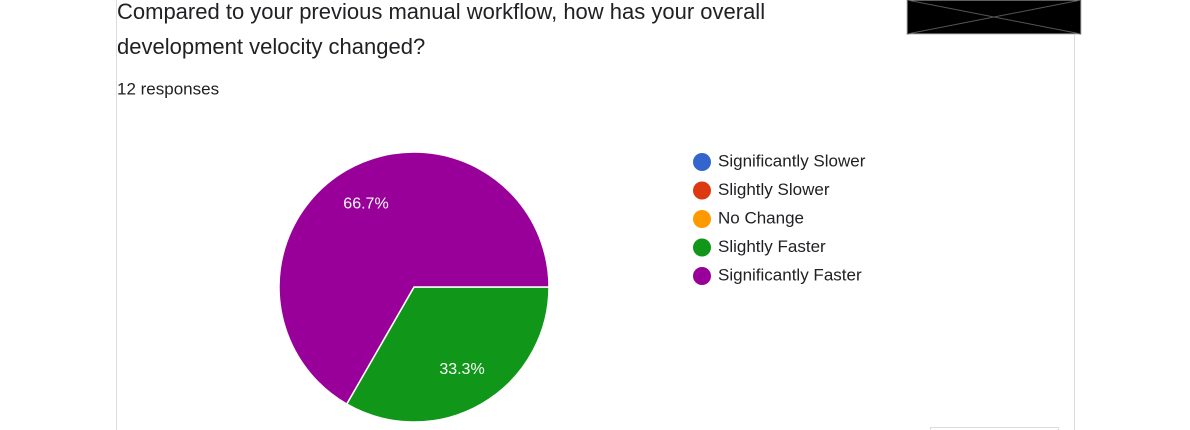 This screenshot has height=430, width=1190. Describe the element at coordinates (994, 428) in the screenshot. I see `button-outline` at that location.